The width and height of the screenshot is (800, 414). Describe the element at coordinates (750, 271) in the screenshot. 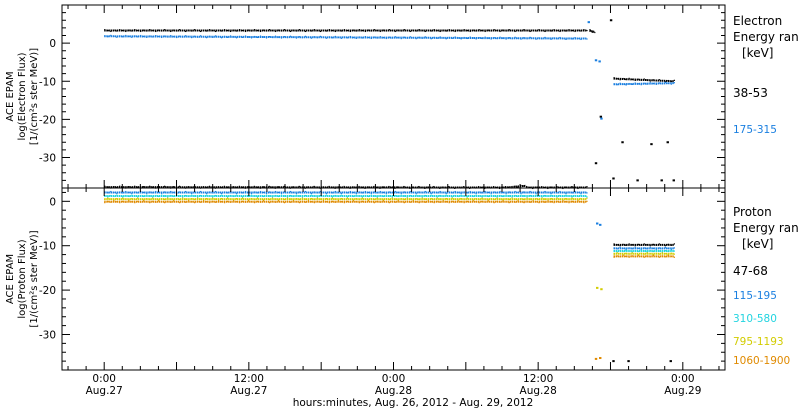

I see `legend-entry: 47-68` at that location.